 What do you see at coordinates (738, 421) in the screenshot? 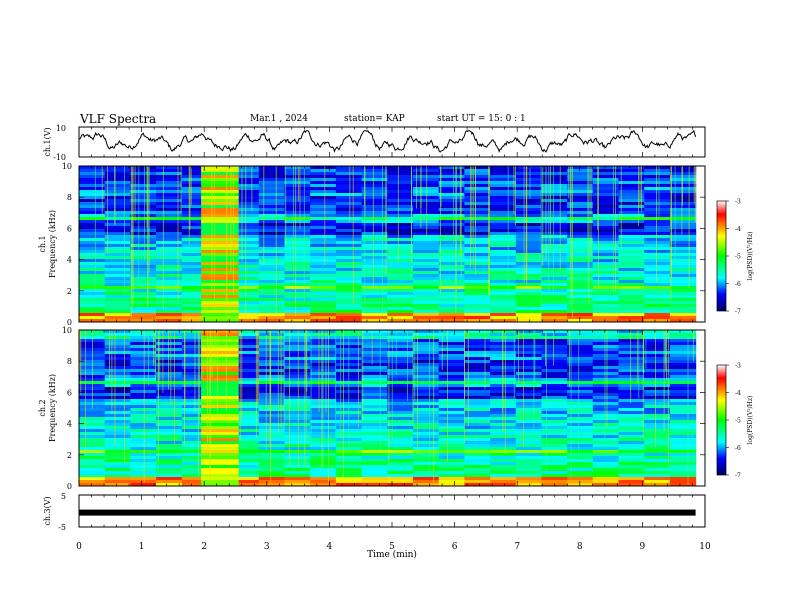
I see `colorbar-tick-label: -5` at bounding box center [738, 421].